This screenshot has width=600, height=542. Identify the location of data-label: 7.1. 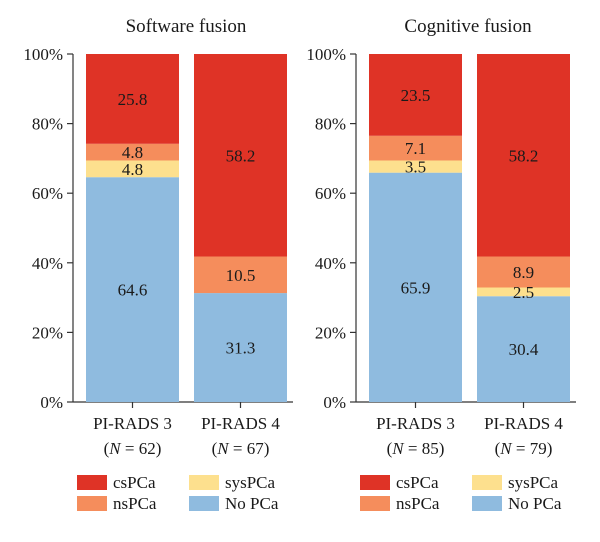
(415, 148).